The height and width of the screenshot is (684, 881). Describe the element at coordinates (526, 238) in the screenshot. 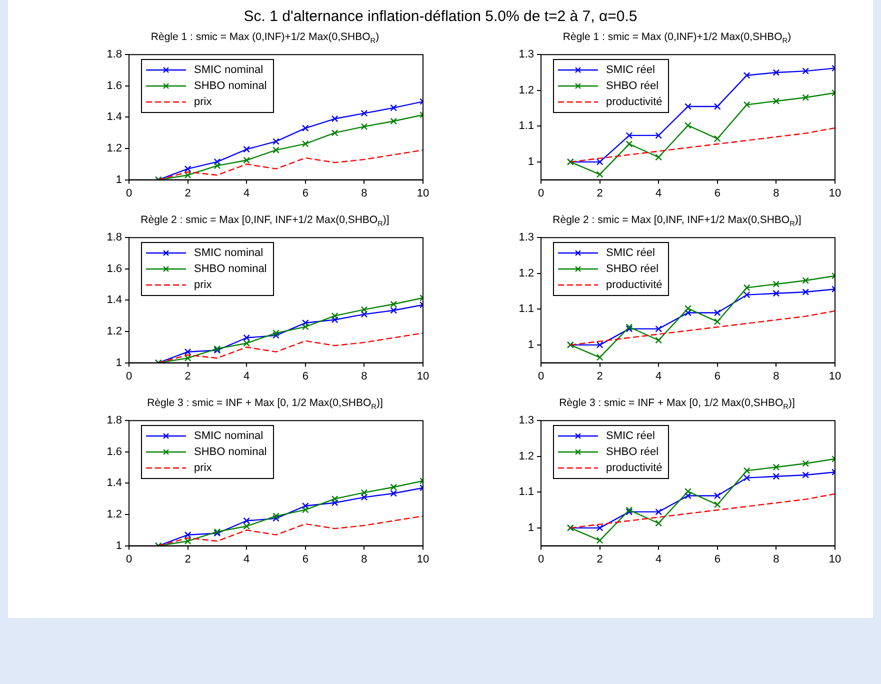

I see `y-tick-label: 1.3` at that location.